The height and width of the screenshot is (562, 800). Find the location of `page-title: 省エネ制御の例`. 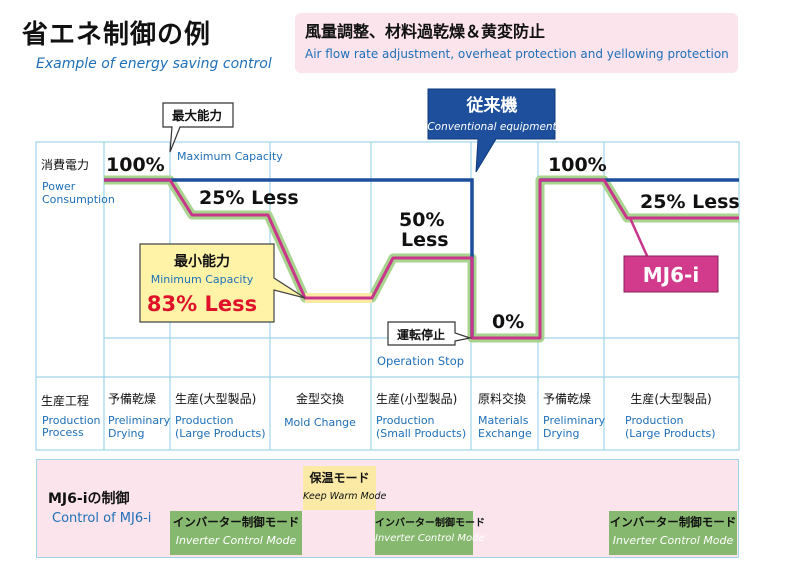

page-title: 省エネ制御の例 is located at coordinates (117, 35).